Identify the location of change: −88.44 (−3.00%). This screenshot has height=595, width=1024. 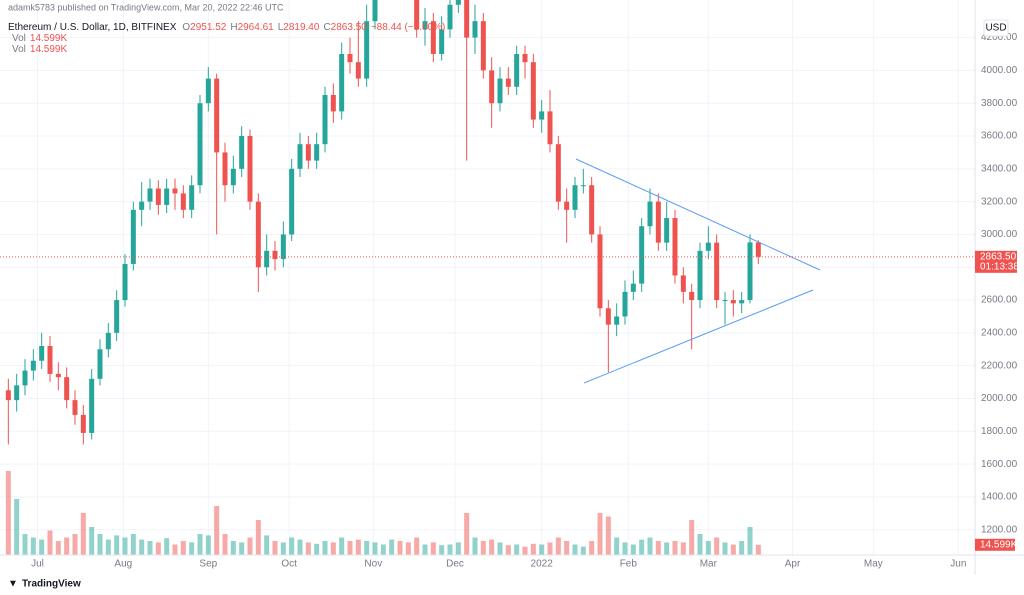
(408, 27).